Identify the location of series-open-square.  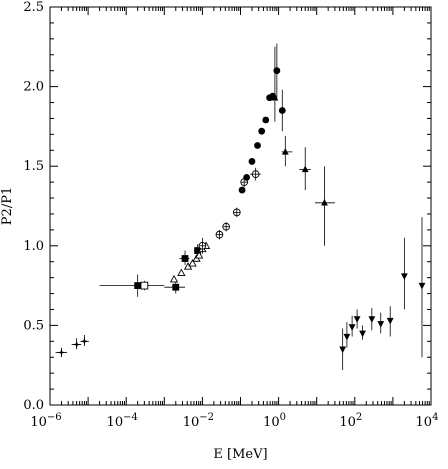
(143, 285).